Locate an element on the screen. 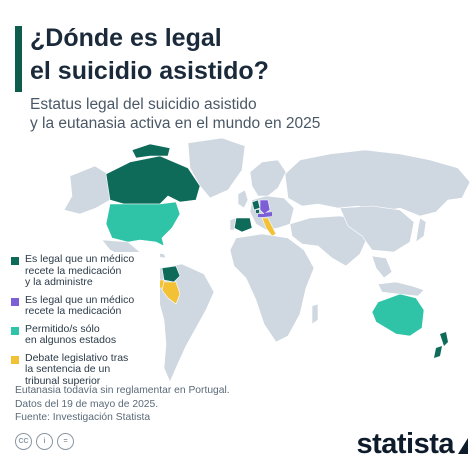  title-line-1: ¿Dónde es legal is located at coordinates (126, 38).